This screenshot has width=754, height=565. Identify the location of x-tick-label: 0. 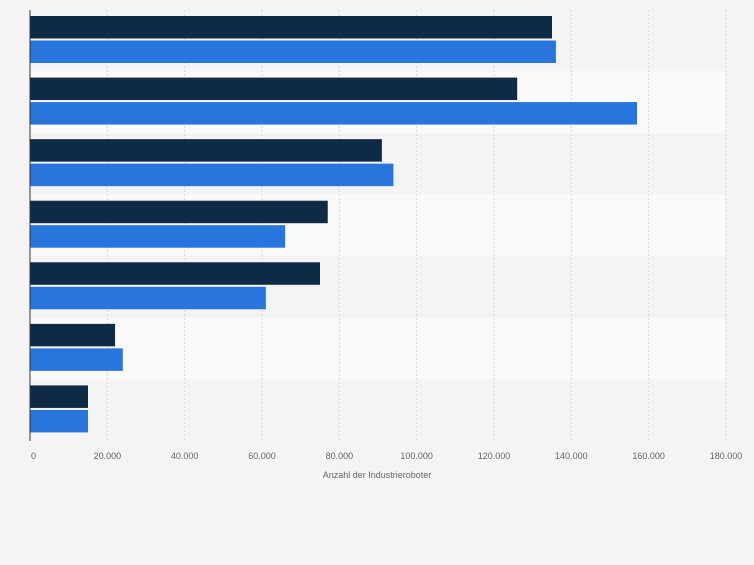
(33, 456).